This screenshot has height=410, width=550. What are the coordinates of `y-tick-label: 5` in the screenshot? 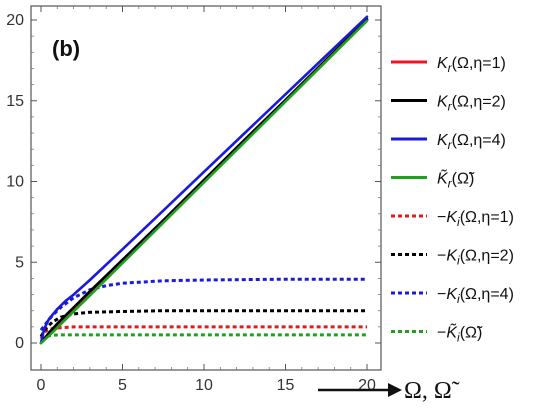 It's located at (19, 262).